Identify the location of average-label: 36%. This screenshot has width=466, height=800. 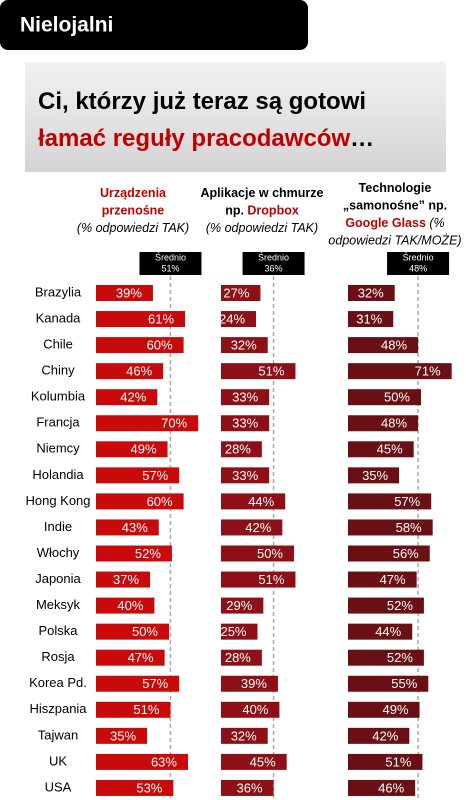
(274, 268).